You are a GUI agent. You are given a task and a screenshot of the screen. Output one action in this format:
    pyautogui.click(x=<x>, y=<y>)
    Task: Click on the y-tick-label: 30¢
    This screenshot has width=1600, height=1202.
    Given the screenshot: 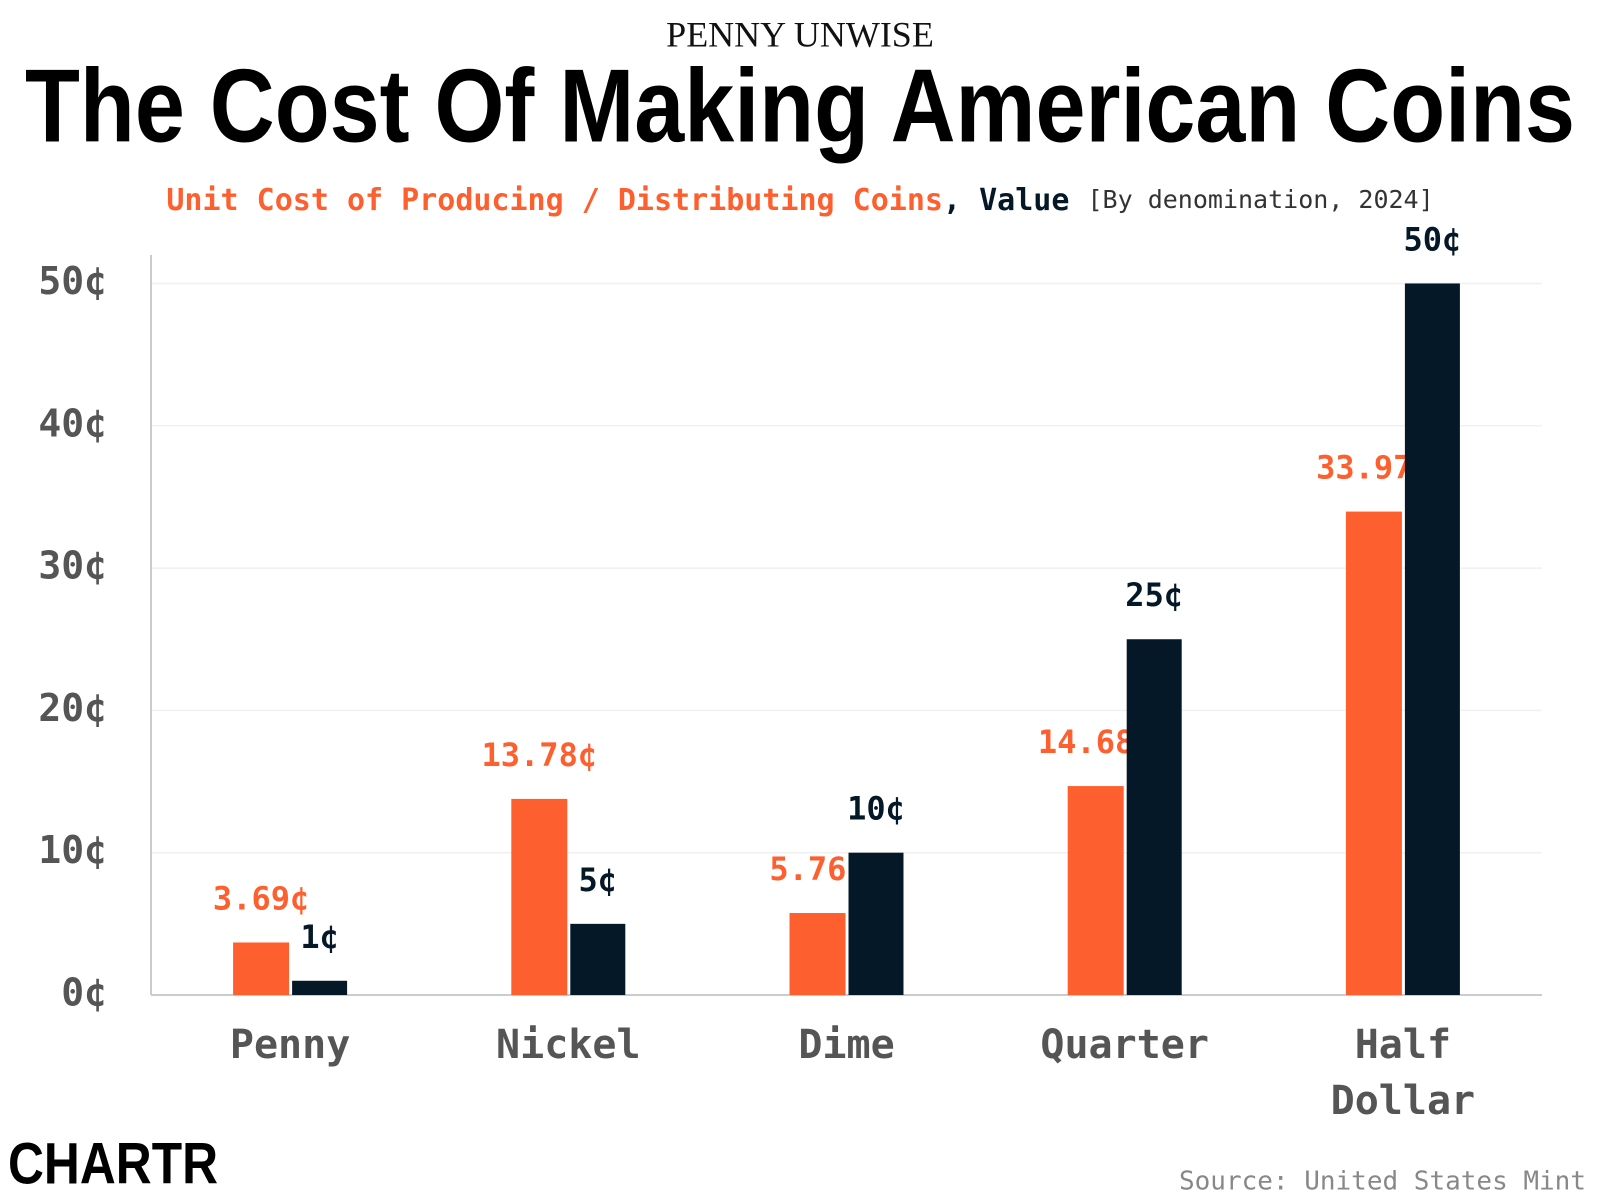 What is the action you would take?
    pyautogui.click(x=72, y=566)
    